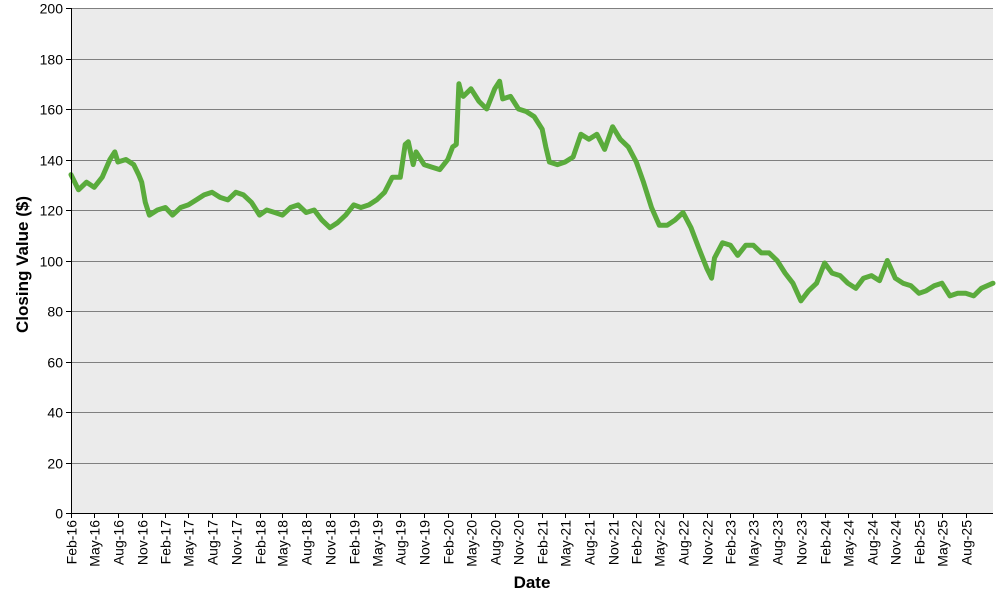  Describe the element at coordinates (496, 542) in the screenshot. I see `x-tick-label: Aug-20` at that location.